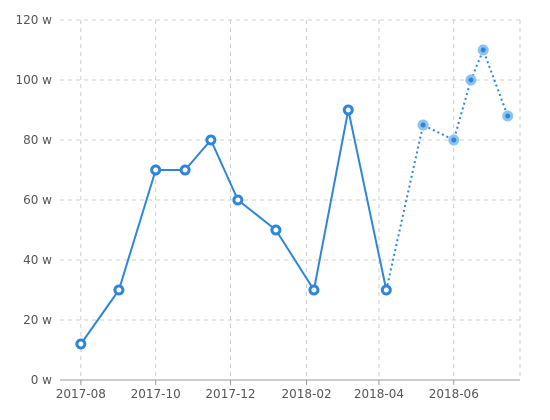 The height and width of the screenshot is (420, 550). I want to click on y-tick-label: 80 w, so click(37, 140).